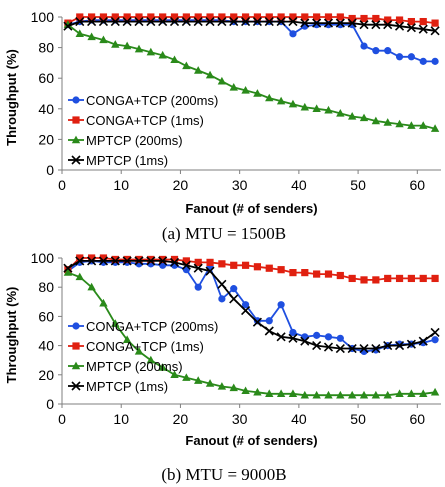  I want to click on chart-a-caption: (a) MTU = 1500B, so click(224, 233).